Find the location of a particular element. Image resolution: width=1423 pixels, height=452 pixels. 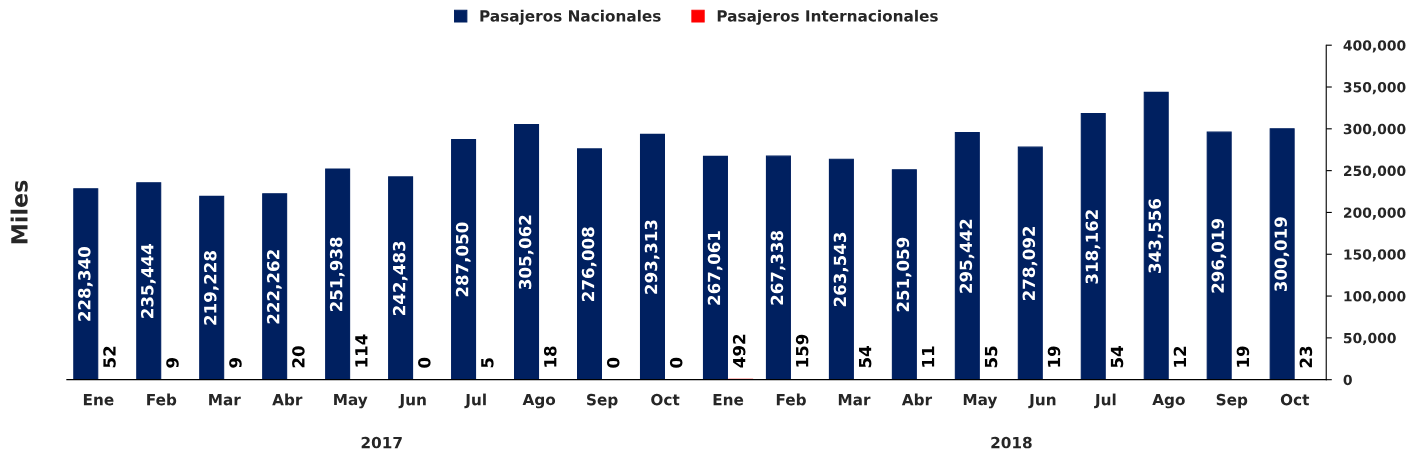

y-tick-label: 250,000 is located at coordinates (1375, 171).